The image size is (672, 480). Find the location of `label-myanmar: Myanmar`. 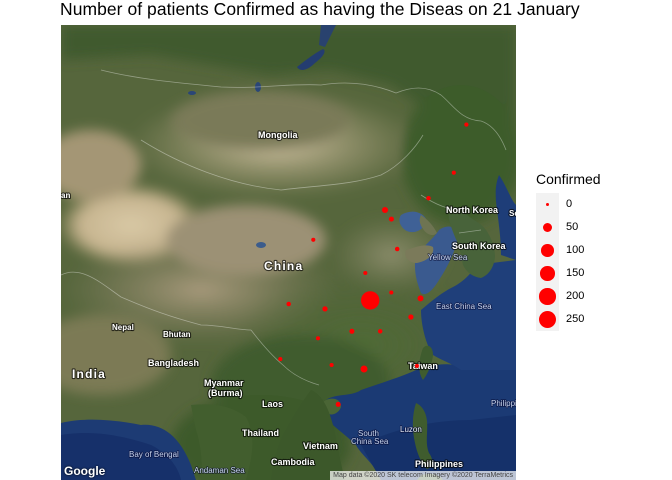

label-myanmar: Myanmar is located at coordinates (224, 383).